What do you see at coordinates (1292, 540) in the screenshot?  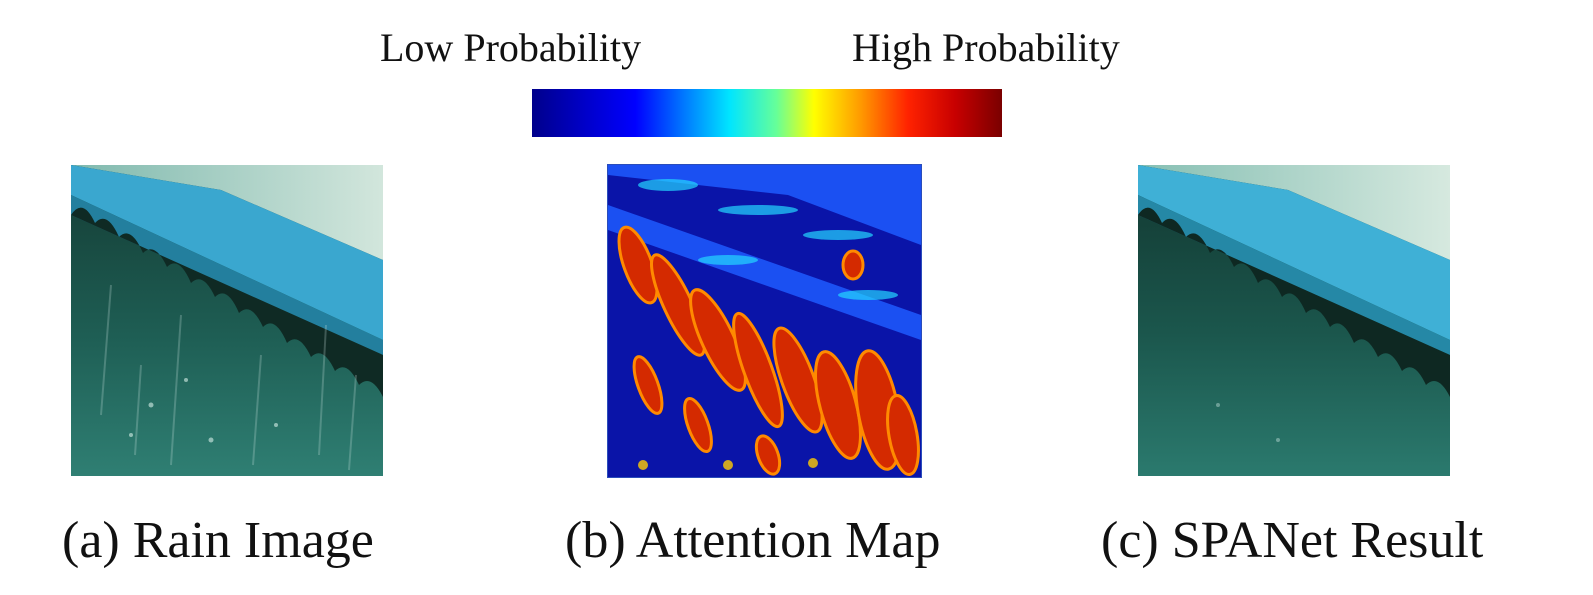 I see `caption-spanet-result: (c) SPANet Result` at bounding box center [1292, 540].